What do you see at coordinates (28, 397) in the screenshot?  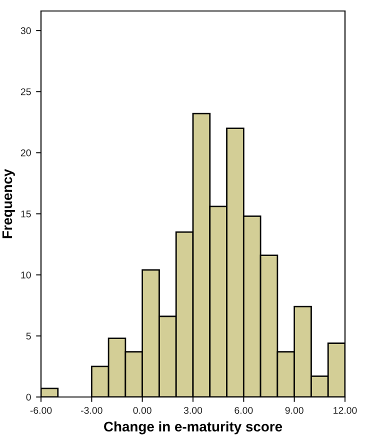 I see `y-tick-label: 0` at bounding box center [28, 397].